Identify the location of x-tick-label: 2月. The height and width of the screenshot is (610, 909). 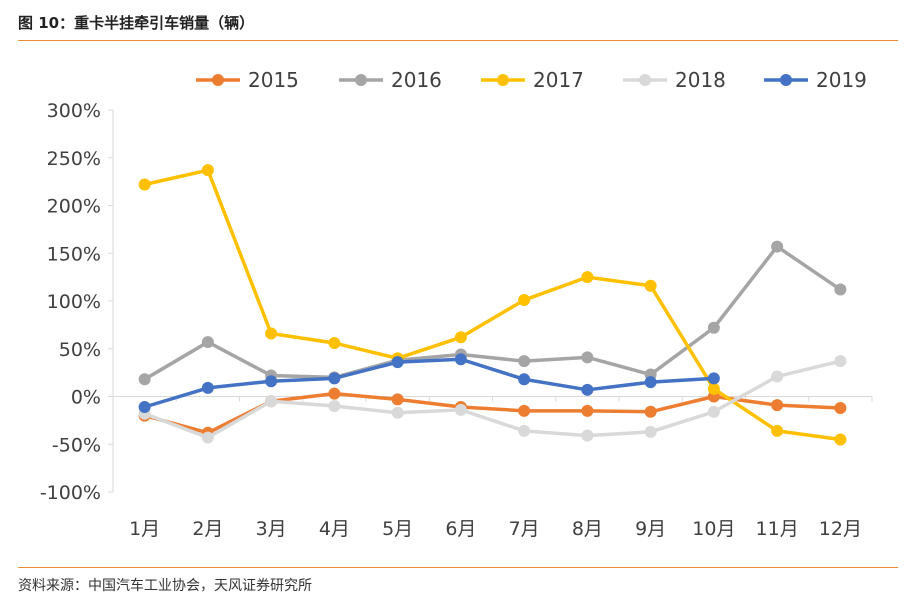
(207, 529).